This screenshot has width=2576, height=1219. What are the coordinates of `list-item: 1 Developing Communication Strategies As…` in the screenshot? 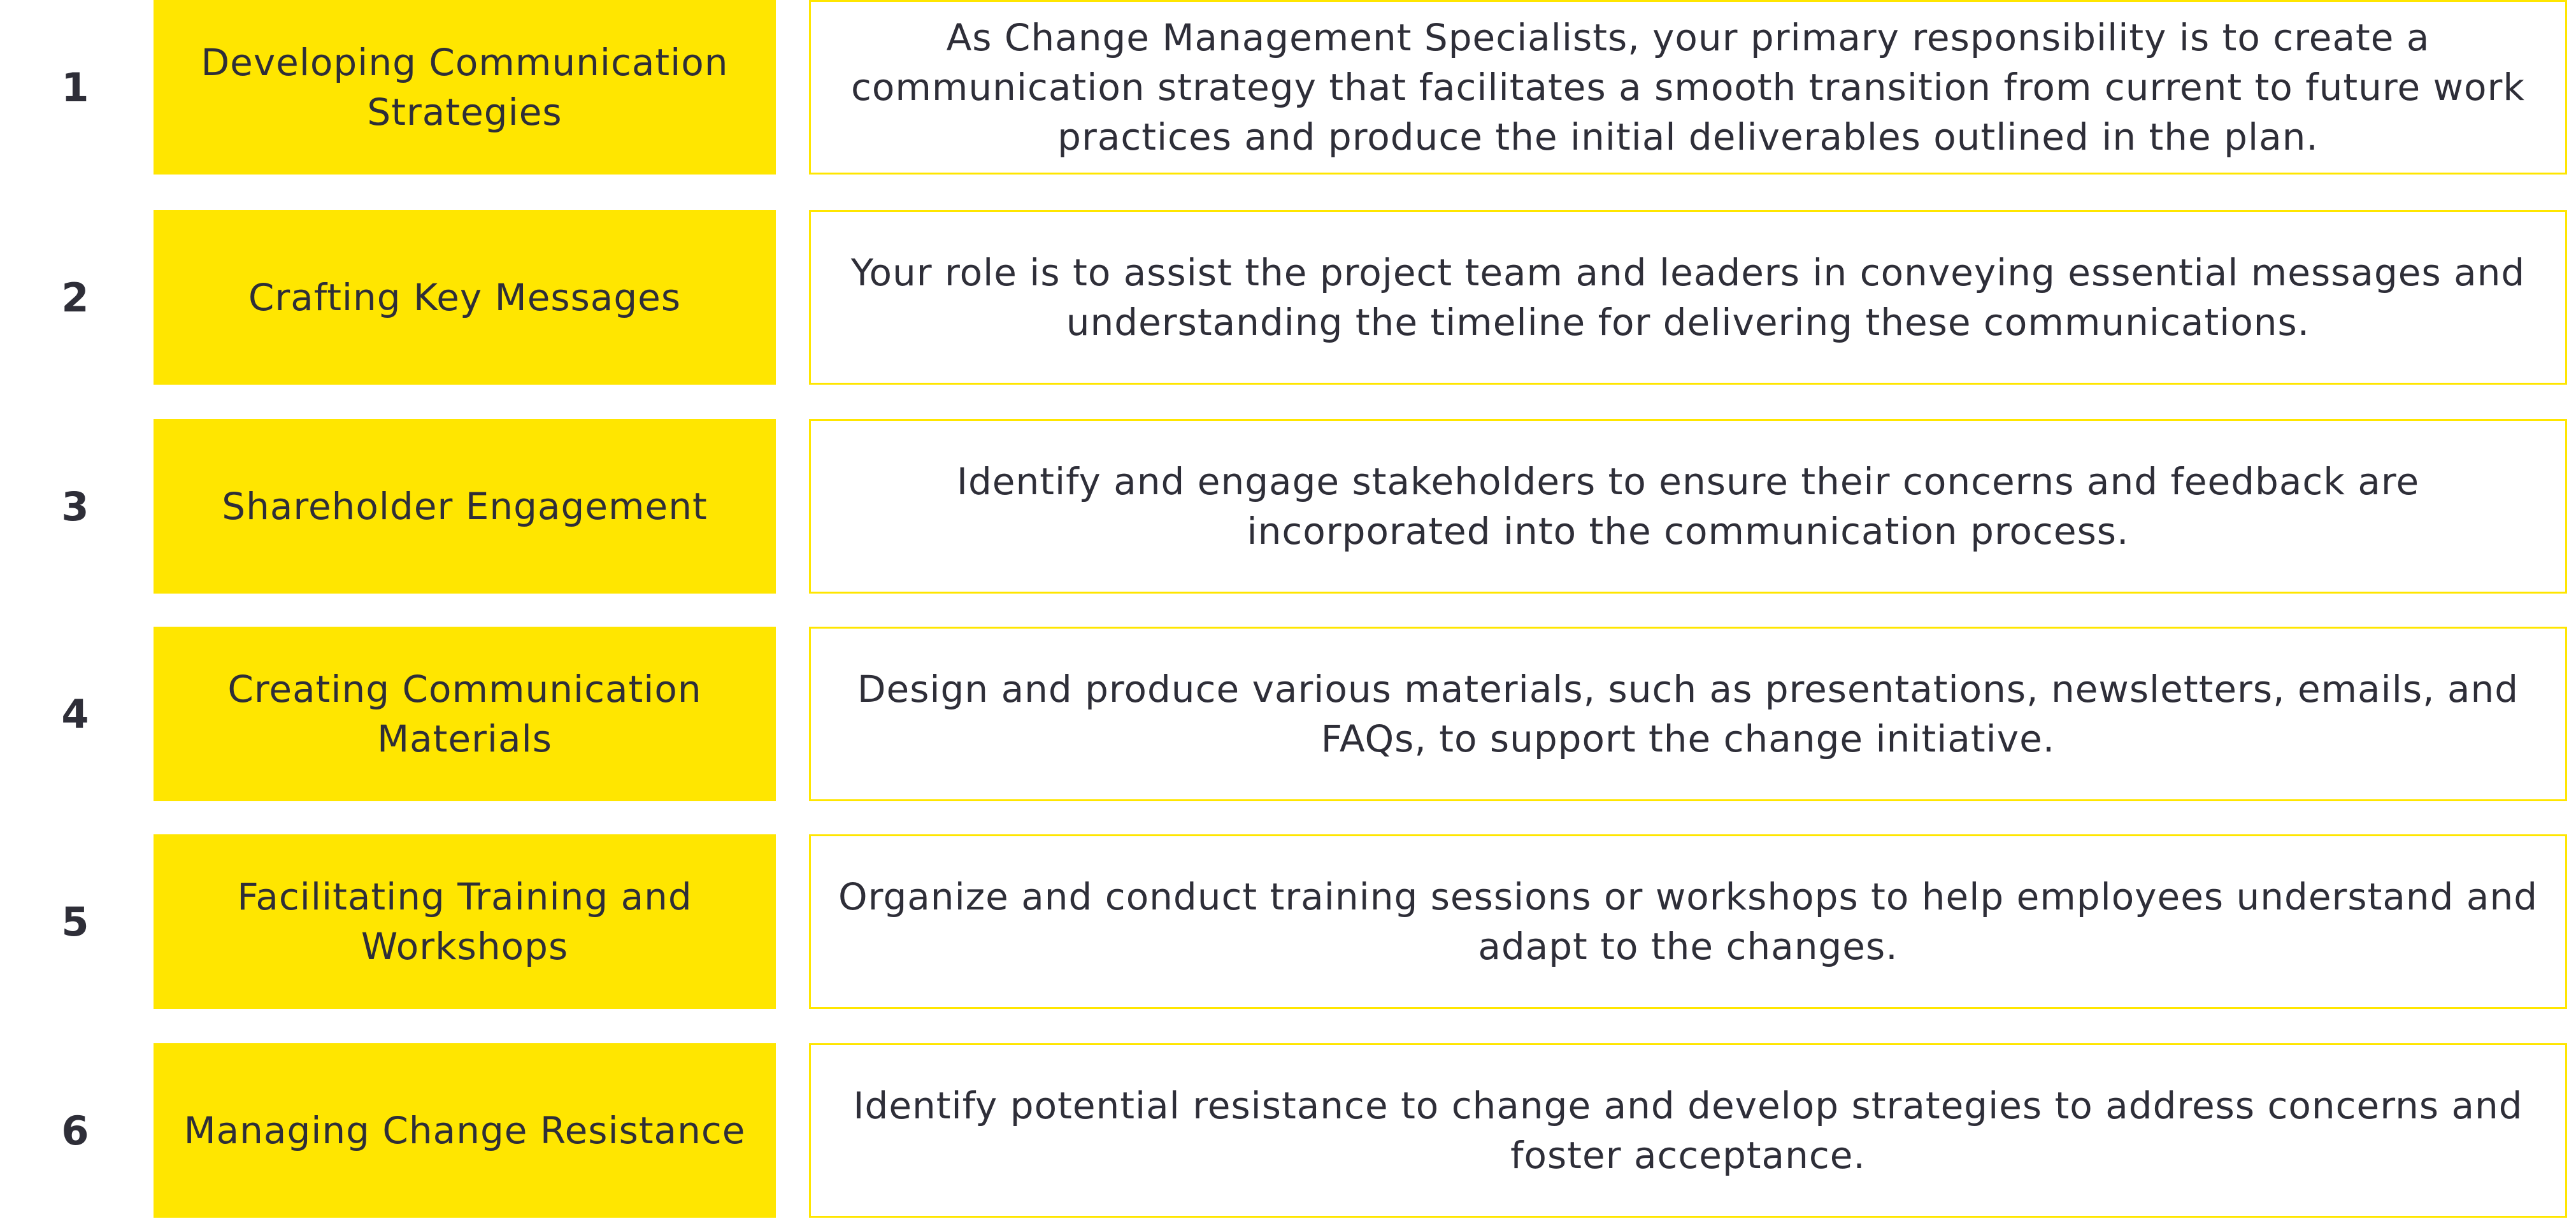 It's located at (1288, 87).